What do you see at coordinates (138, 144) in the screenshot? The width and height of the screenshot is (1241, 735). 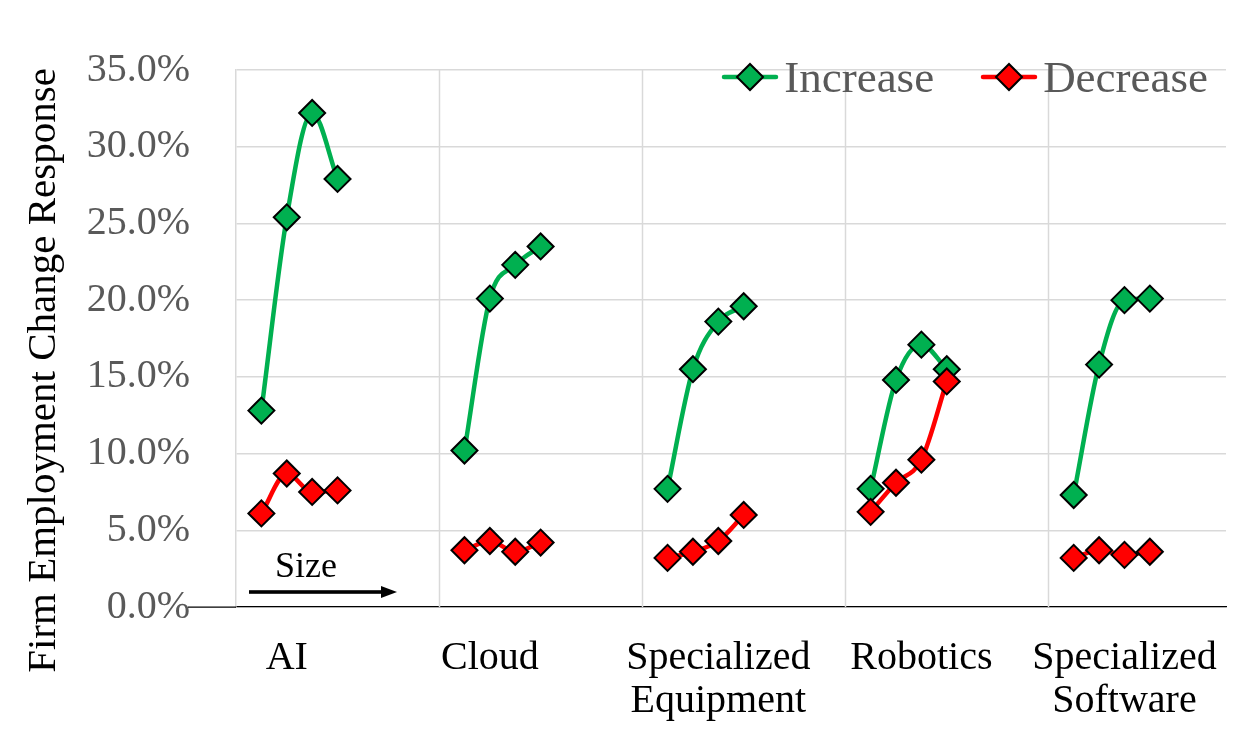 I see `y-tick-label: 30.0%` at bounding box center [138, 144].